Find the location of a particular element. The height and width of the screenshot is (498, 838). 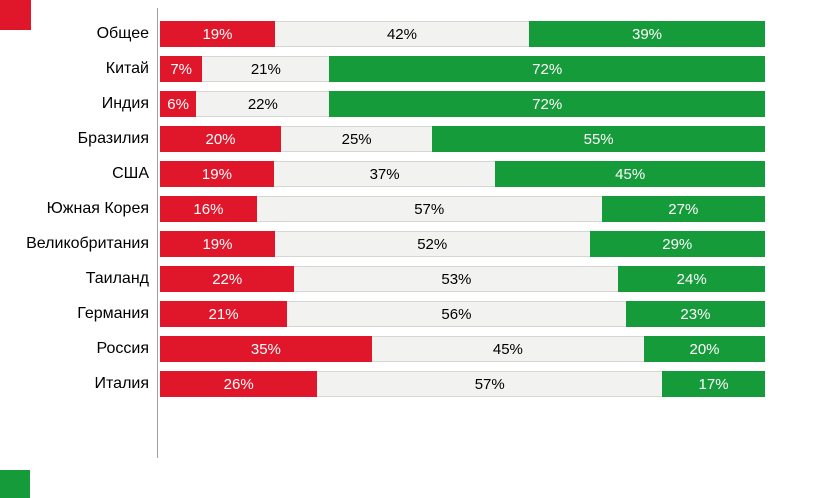

chart-row: Таиланд 22% 53% 24% is located at coordinates (389, 279).